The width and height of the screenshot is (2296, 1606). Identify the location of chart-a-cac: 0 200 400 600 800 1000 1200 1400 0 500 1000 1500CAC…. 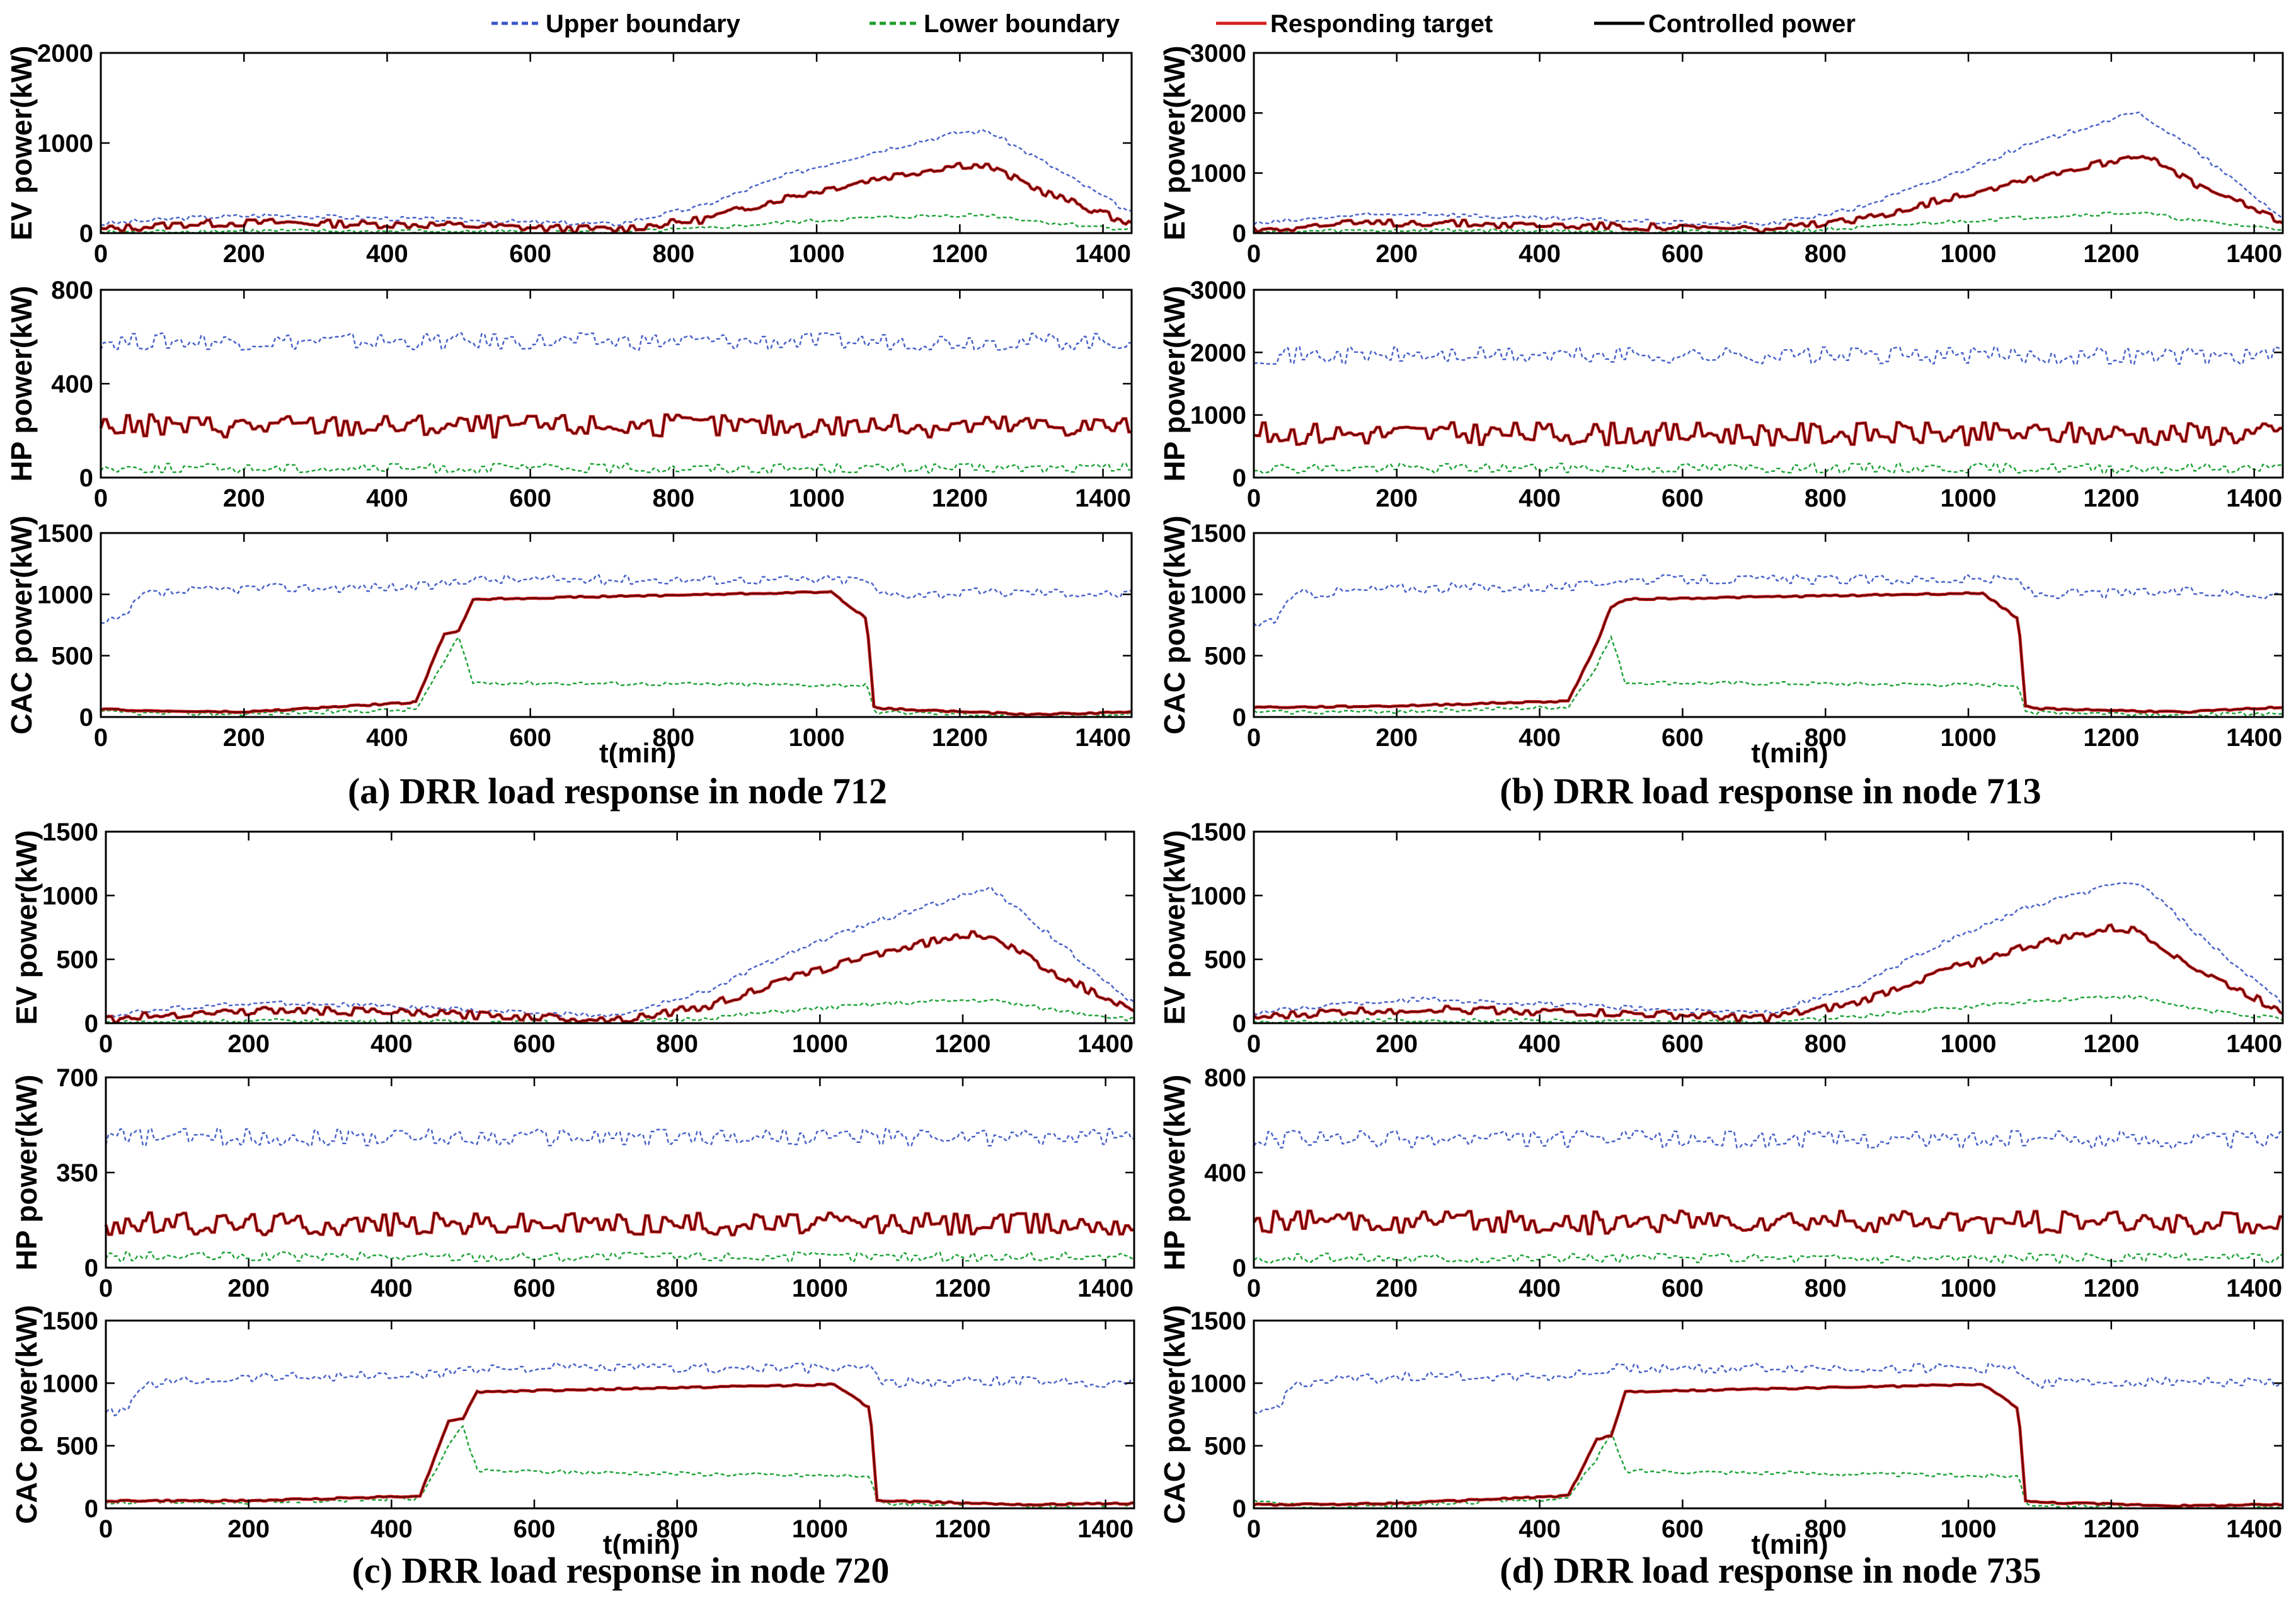
(569, 642).